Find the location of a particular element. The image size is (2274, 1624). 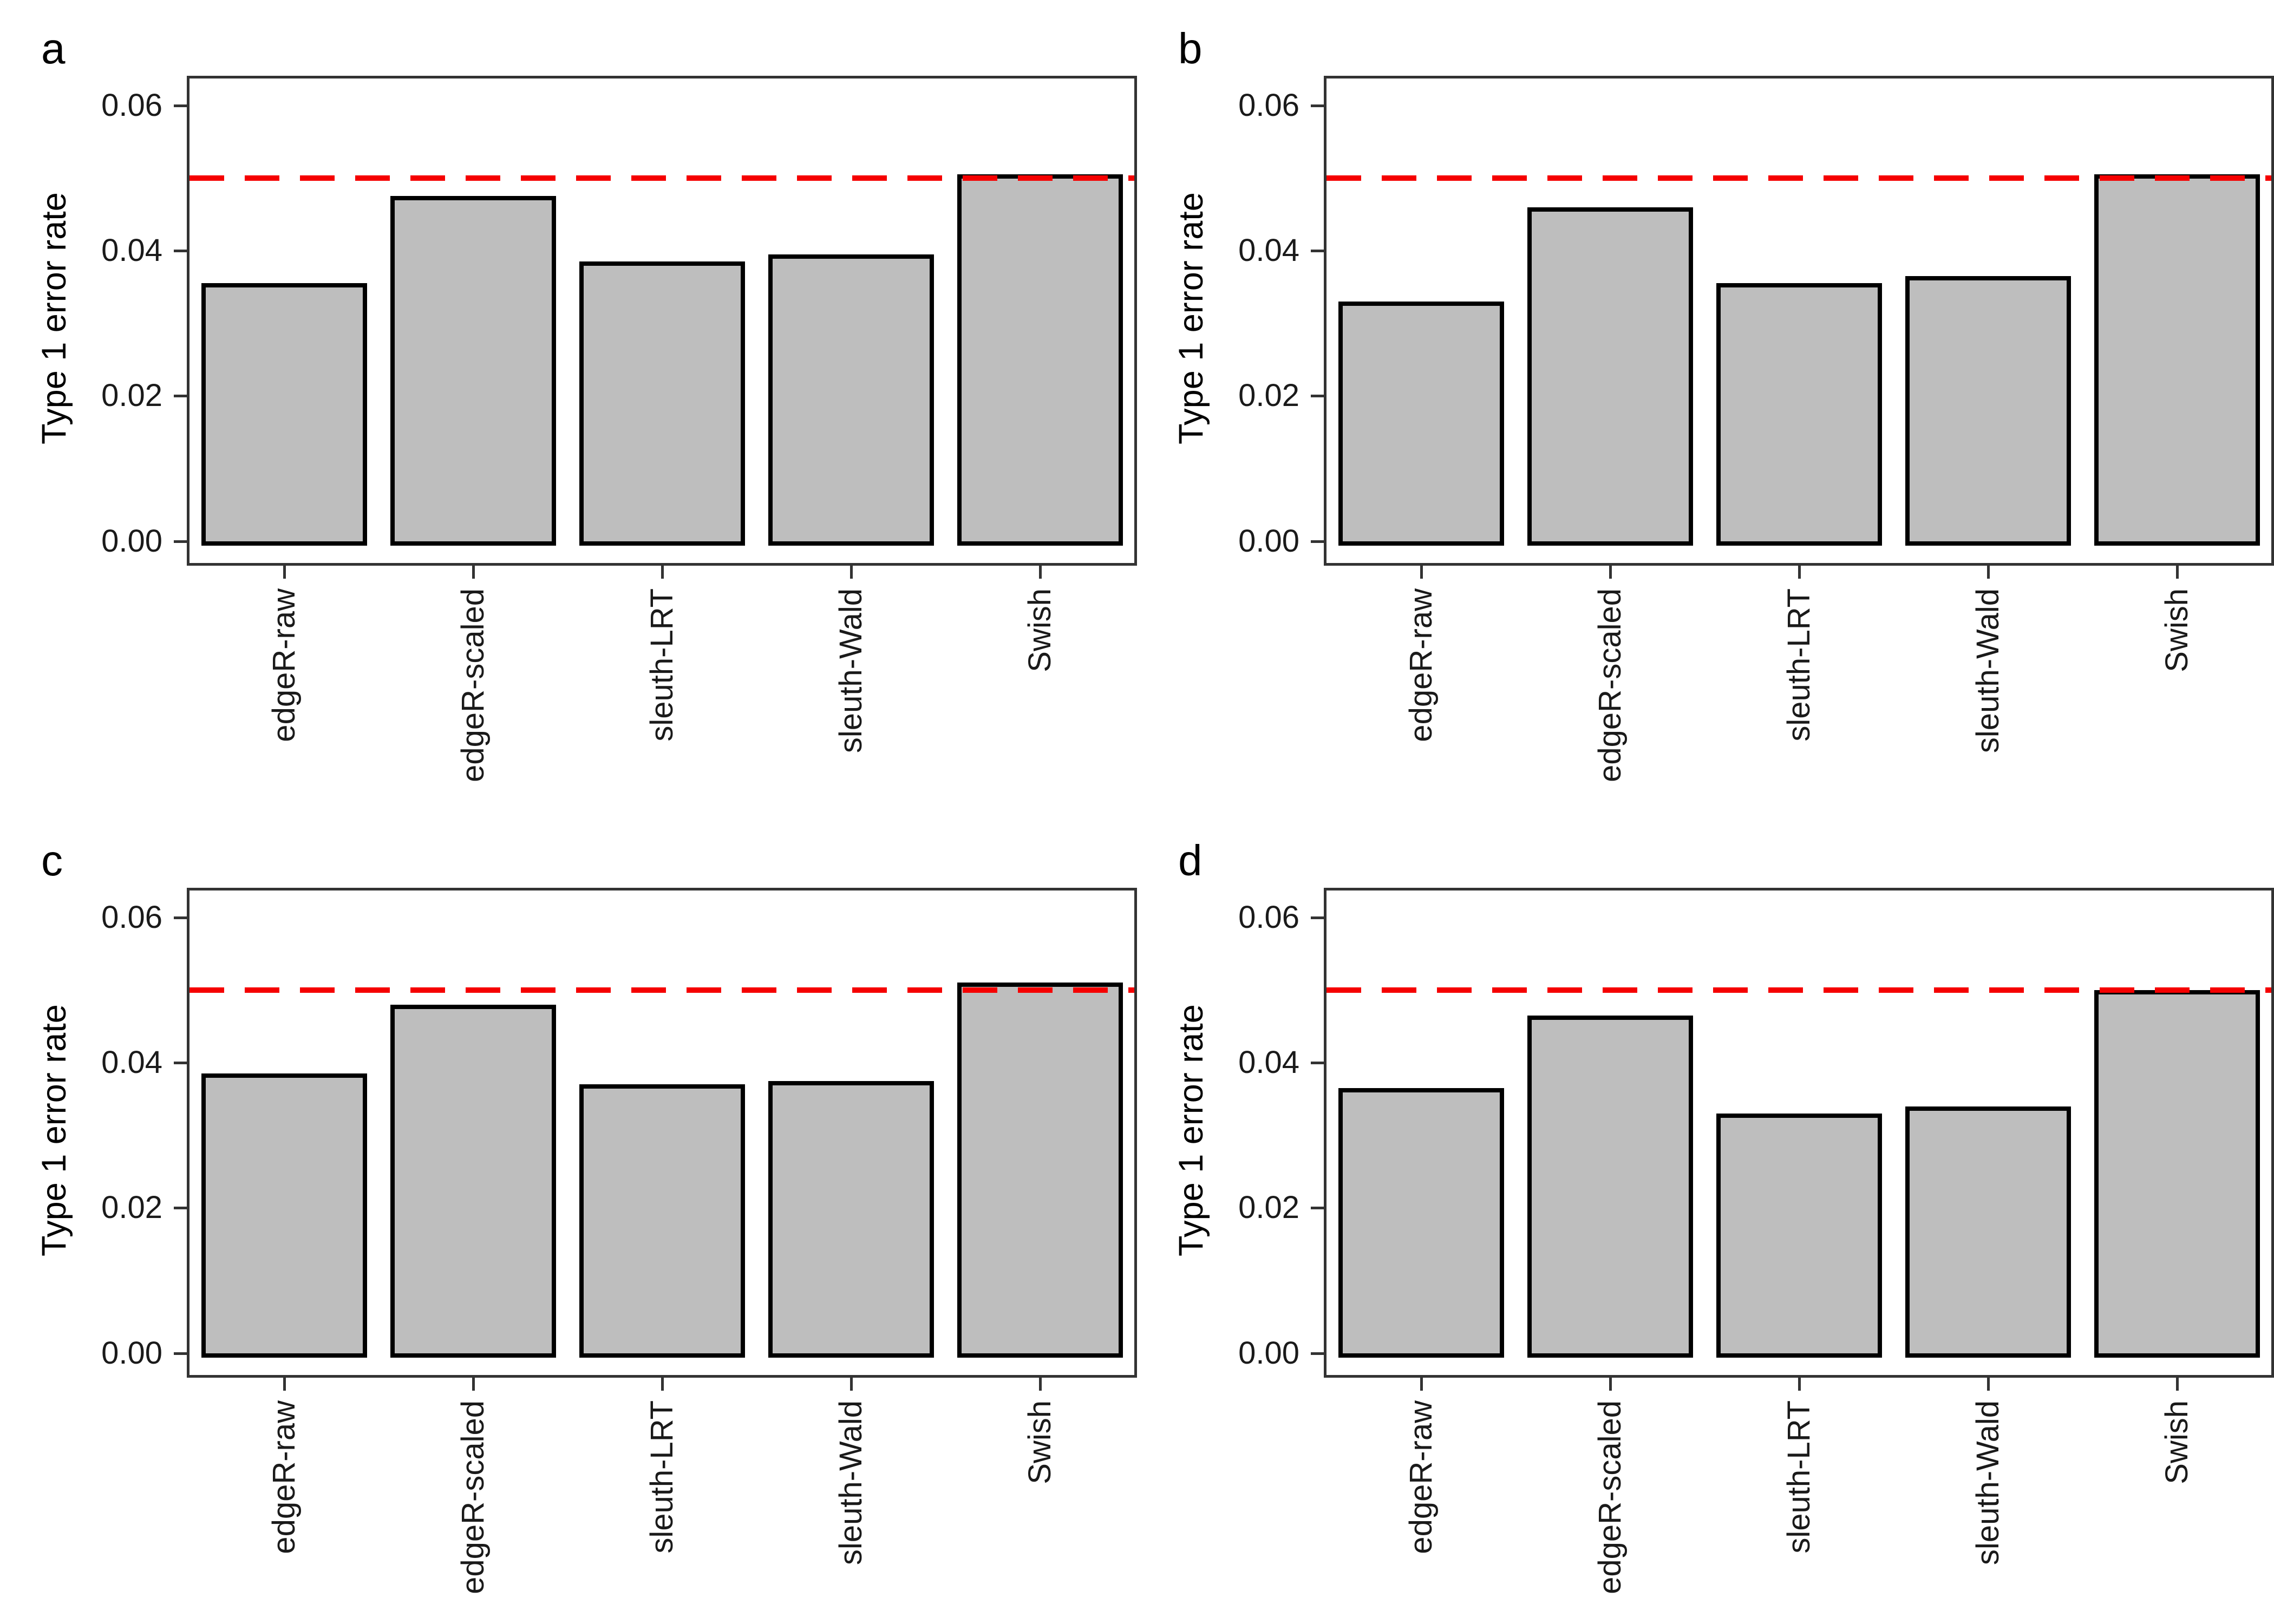

panel-d-letter: d is located at coordinates (1190, 861).